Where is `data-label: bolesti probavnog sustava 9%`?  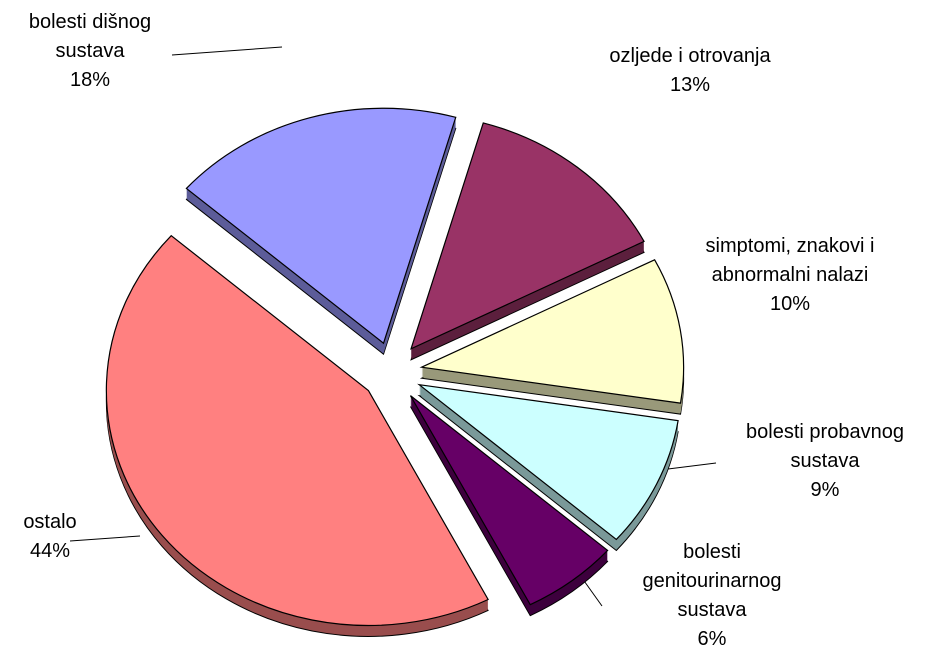
data-label: bolesti probavnog sustava 9% is located at coordinates (825, 461).